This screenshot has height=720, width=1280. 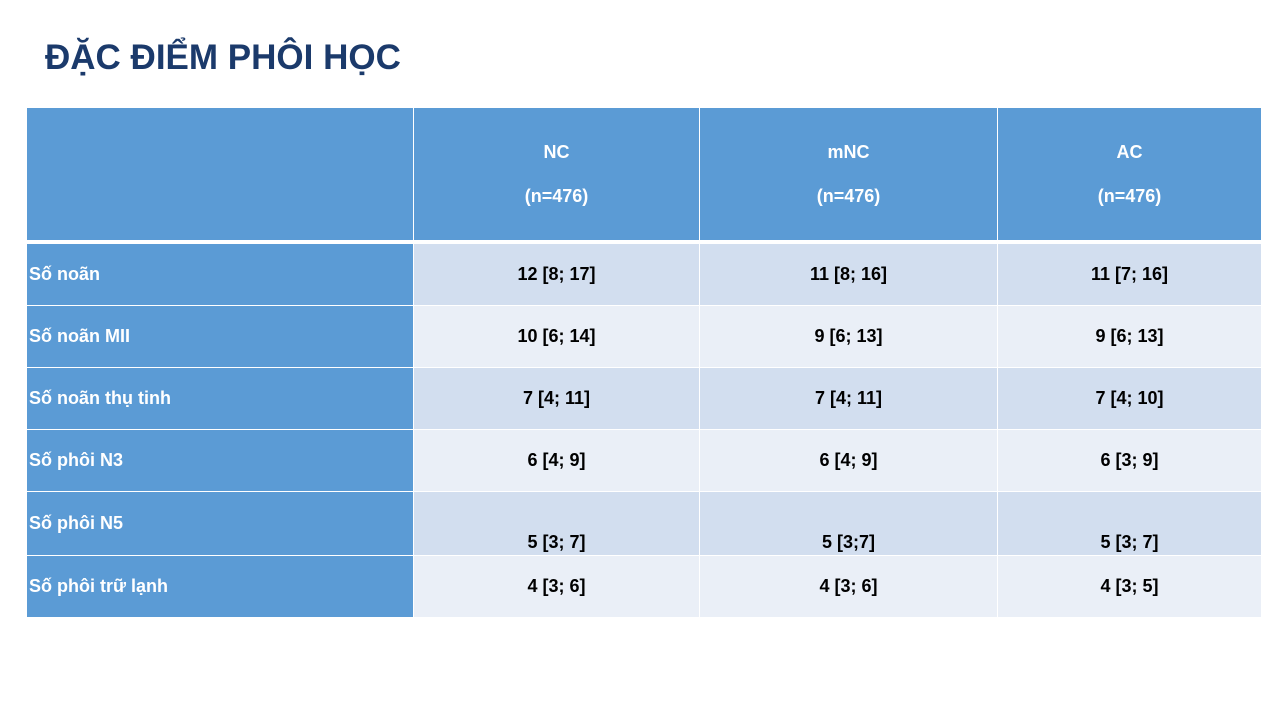 I want to click on table-row: Số phôi trữ lạnh 4 [3; 6] 4 [3; 6] 4 [3; 5], so click(x=644, y=586).